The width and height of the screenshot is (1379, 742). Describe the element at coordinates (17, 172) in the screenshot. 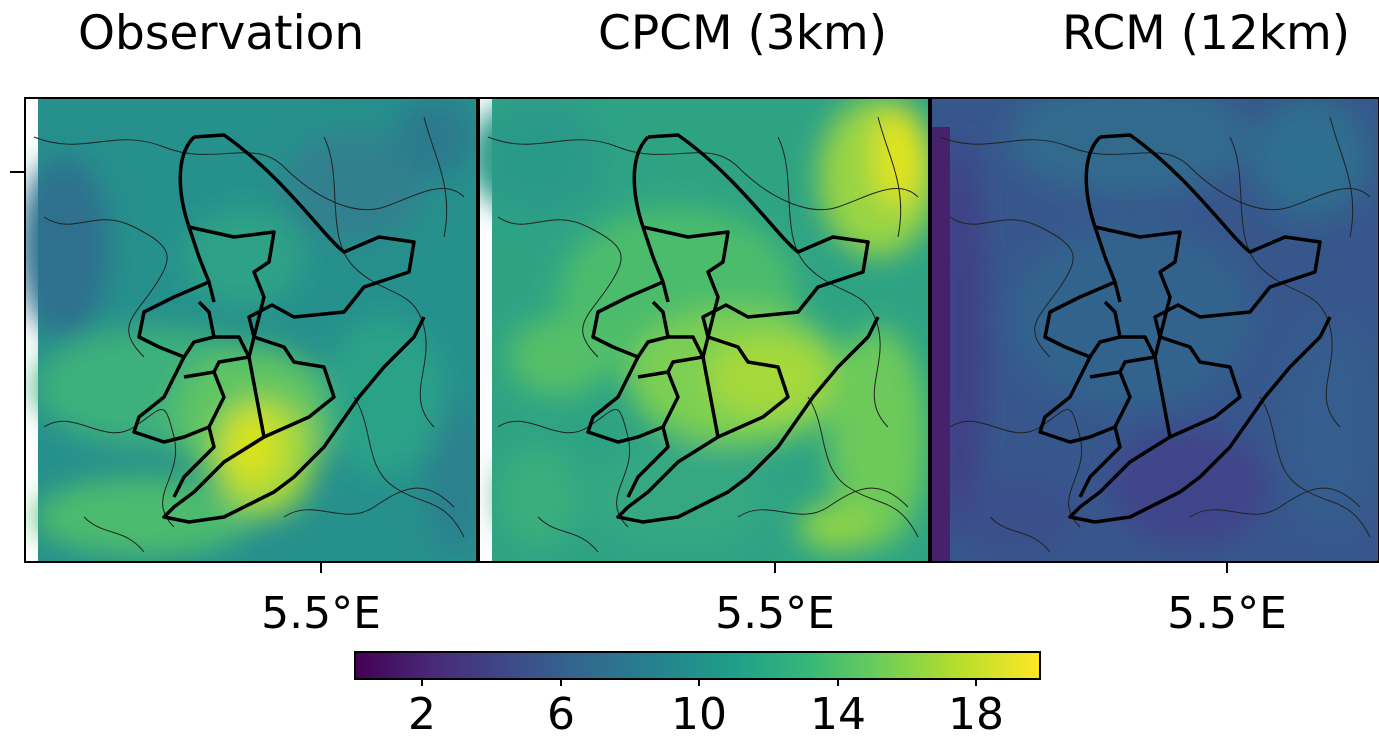

I see `y-axis-tick` at that location.